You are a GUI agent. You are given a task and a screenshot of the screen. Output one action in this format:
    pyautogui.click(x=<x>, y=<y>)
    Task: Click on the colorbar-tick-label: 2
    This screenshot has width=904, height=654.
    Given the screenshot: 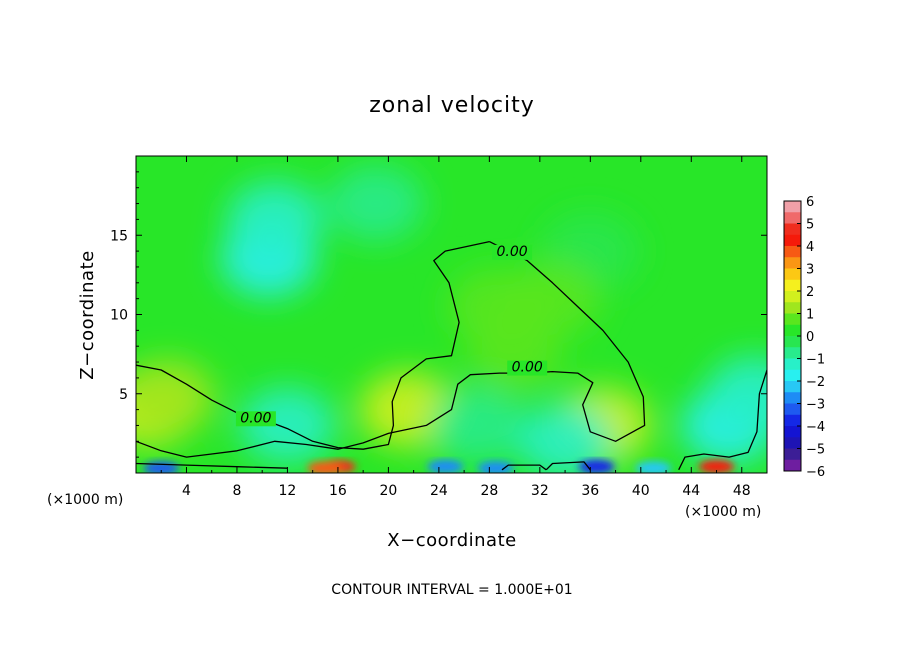 What is the action you would take?
    pyautogui.click(x=810, y=292)
    